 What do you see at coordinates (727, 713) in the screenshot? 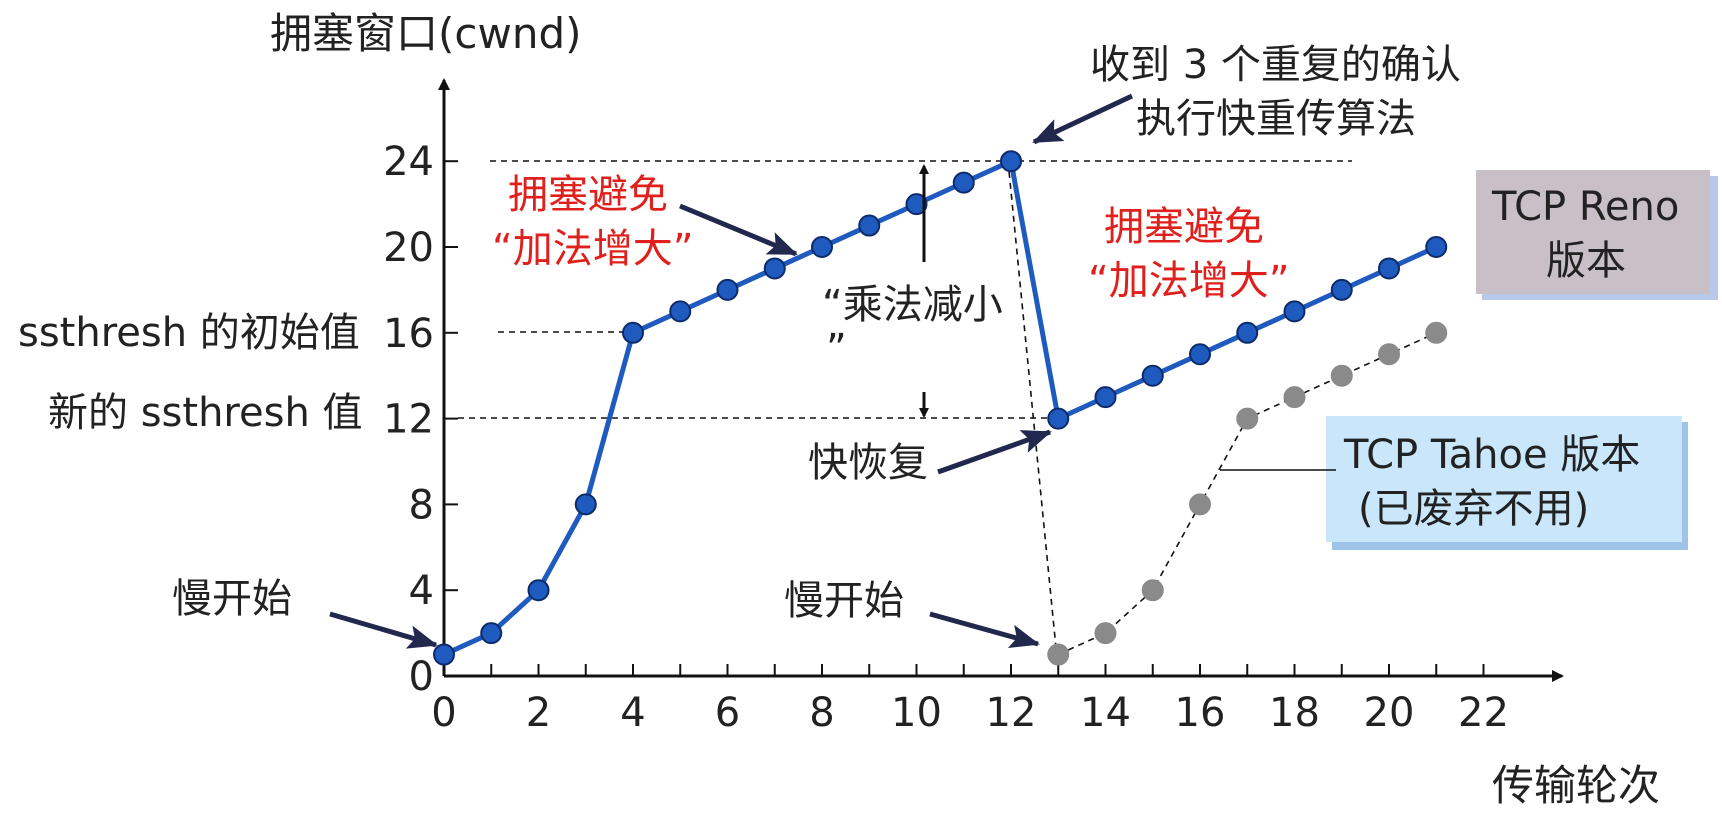
I see `x-tick-label: 6` at bounding box center [727, 713].